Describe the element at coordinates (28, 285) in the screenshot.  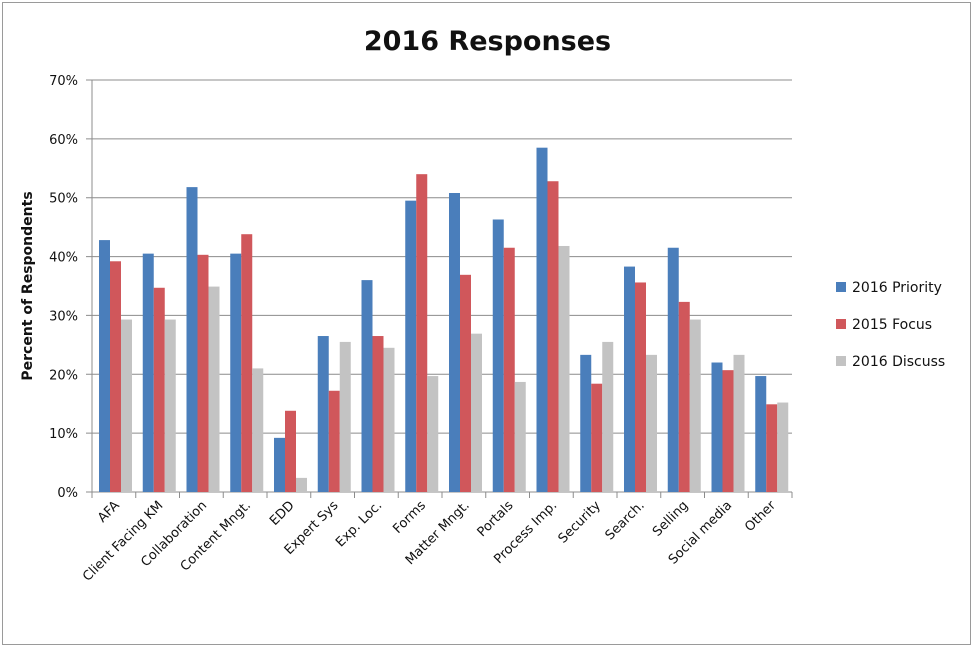
I see `y-axis-label: Percent of Respondents` at that location.